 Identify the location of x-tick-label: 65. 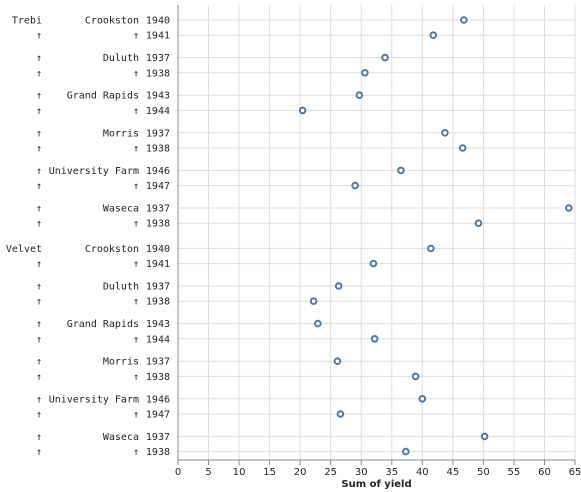
(575, 472).